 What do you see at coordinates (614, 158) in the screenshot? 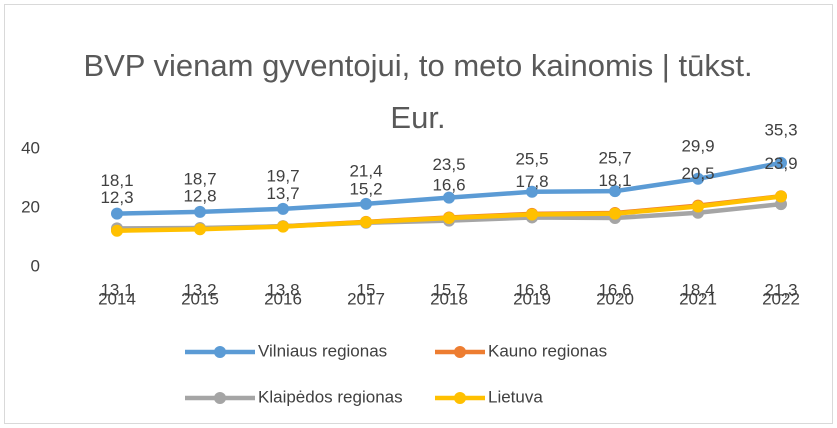
I see `data-label: 25,7` at bounding box center [614, 158].